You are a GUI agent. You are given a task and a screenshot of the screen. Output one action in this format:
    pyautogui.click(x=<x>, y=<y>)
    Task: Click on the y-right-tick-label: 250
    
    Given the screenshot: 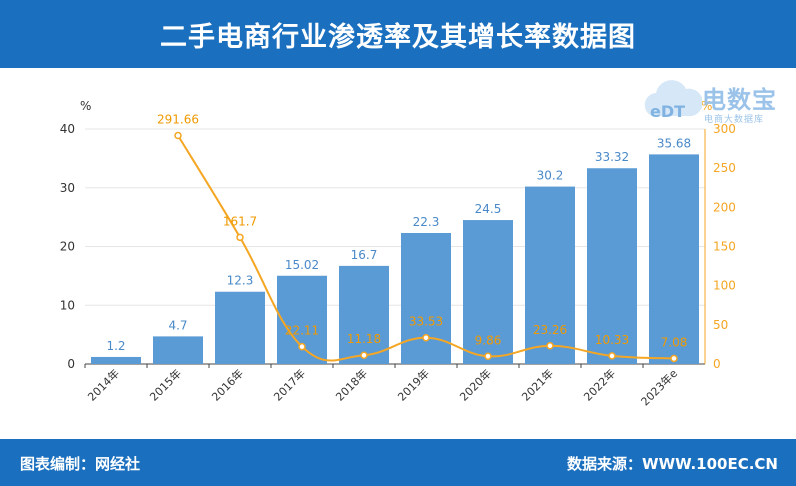 What is the action you would take?
    pyautogui.click(x=724, y=168)
    